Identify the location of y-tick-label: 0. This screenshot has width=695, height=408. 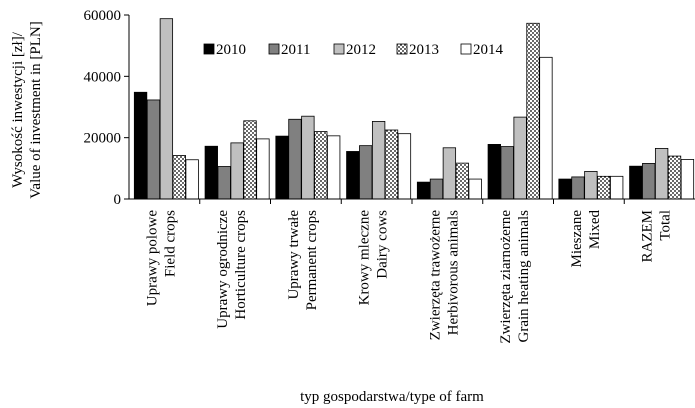
(118, 200).